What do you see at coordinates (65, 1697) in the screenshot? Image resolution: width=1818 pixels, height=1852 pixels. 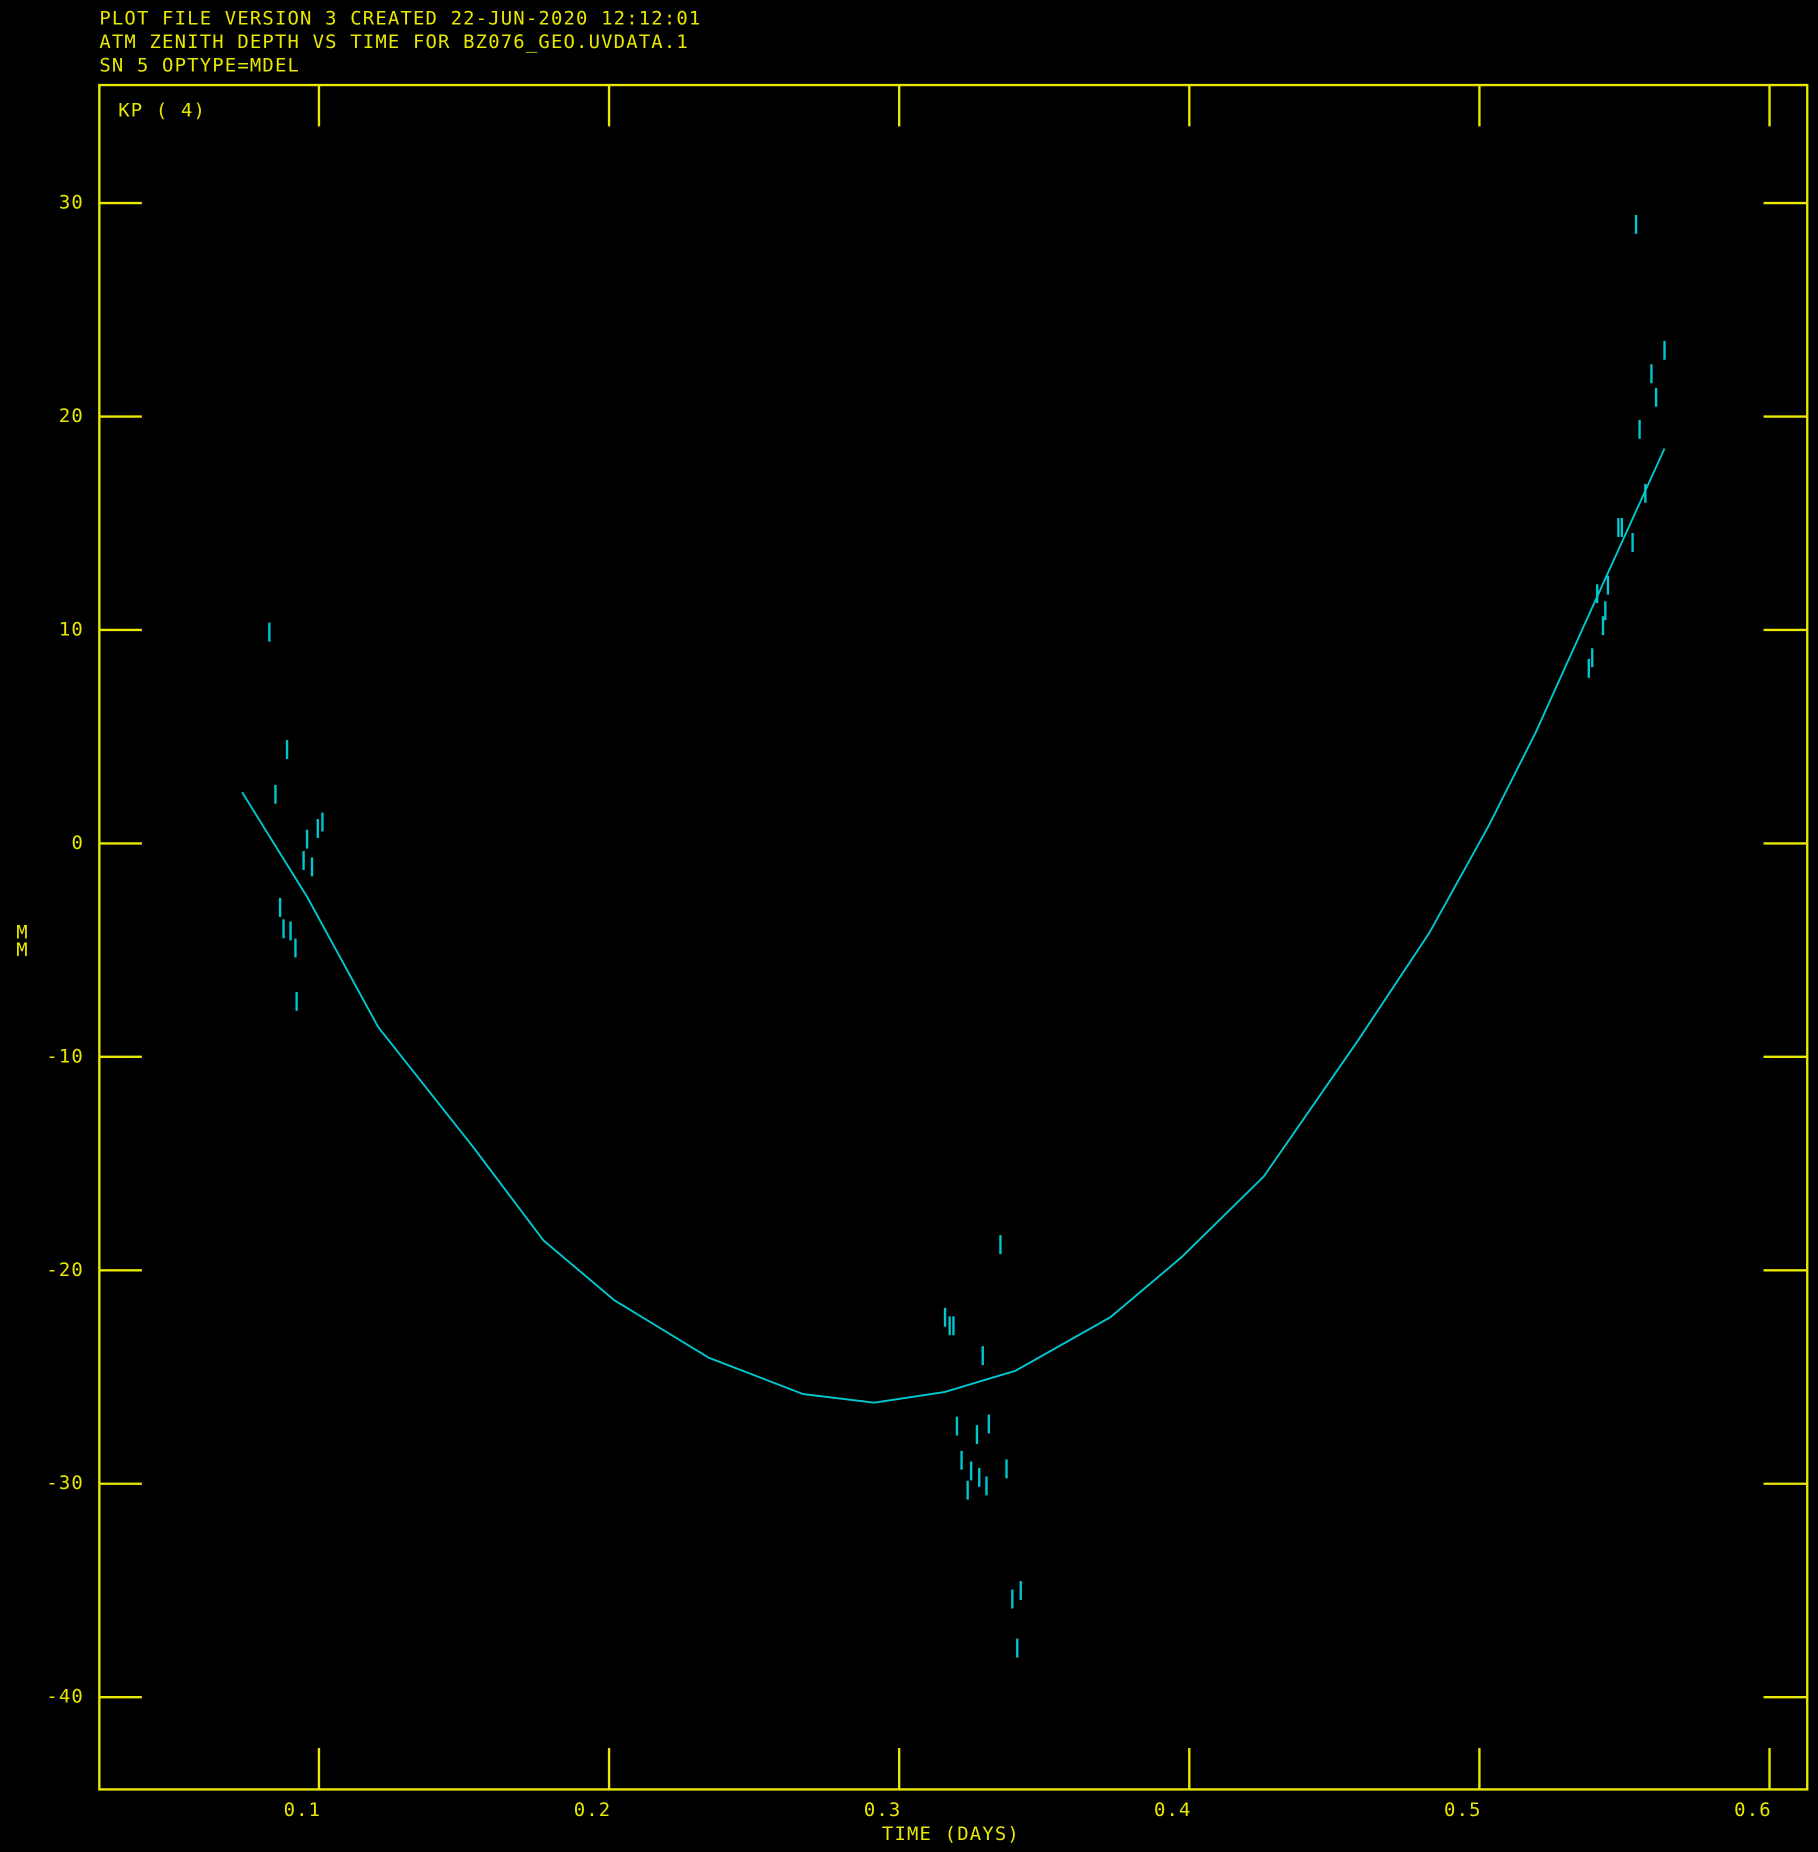 I see `y-tick-label: -40` at bounding box center [65, 1697].